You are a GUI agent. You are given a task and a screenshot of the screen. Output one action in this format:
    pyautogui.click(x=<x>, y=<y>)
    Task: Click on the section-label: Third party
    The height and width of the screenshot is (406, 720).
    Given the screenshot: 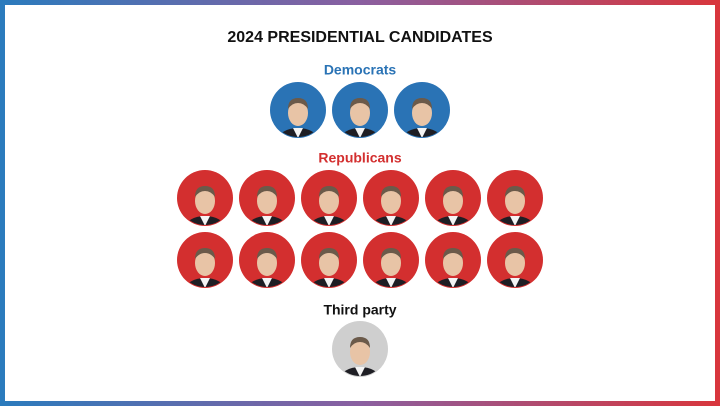 What is the action you would take?
    pyautogui.click(x=359, y=310)
    